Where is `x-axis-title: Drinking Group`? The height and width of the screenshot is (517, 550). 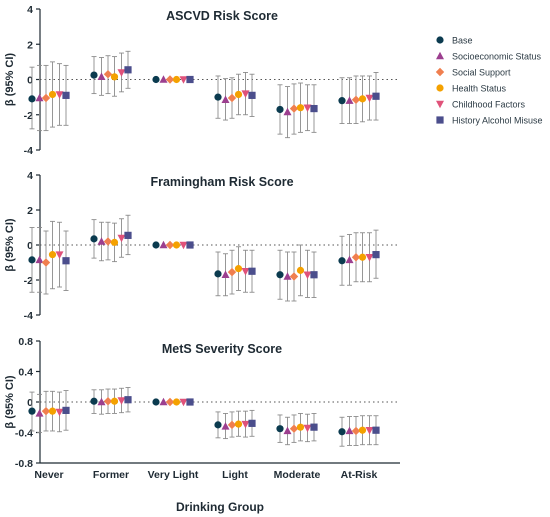
x-axis-title: Drinking Group is located at coordinates (220, 507).